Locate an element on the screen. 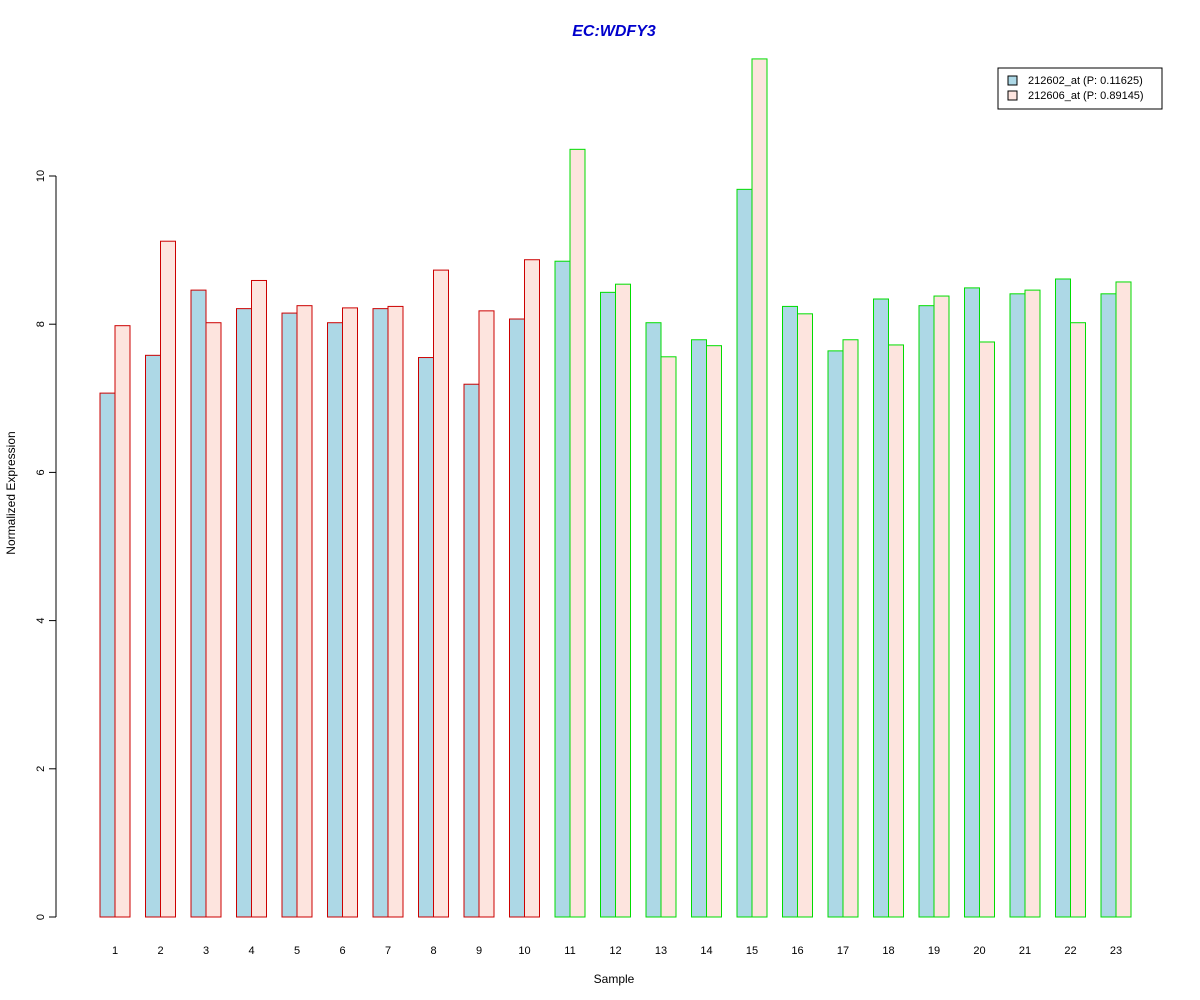 This screenshot has height=1000, width=1200. legend-label: 212602_at (P: 0.11625) is located at coordinates (1085, 81).